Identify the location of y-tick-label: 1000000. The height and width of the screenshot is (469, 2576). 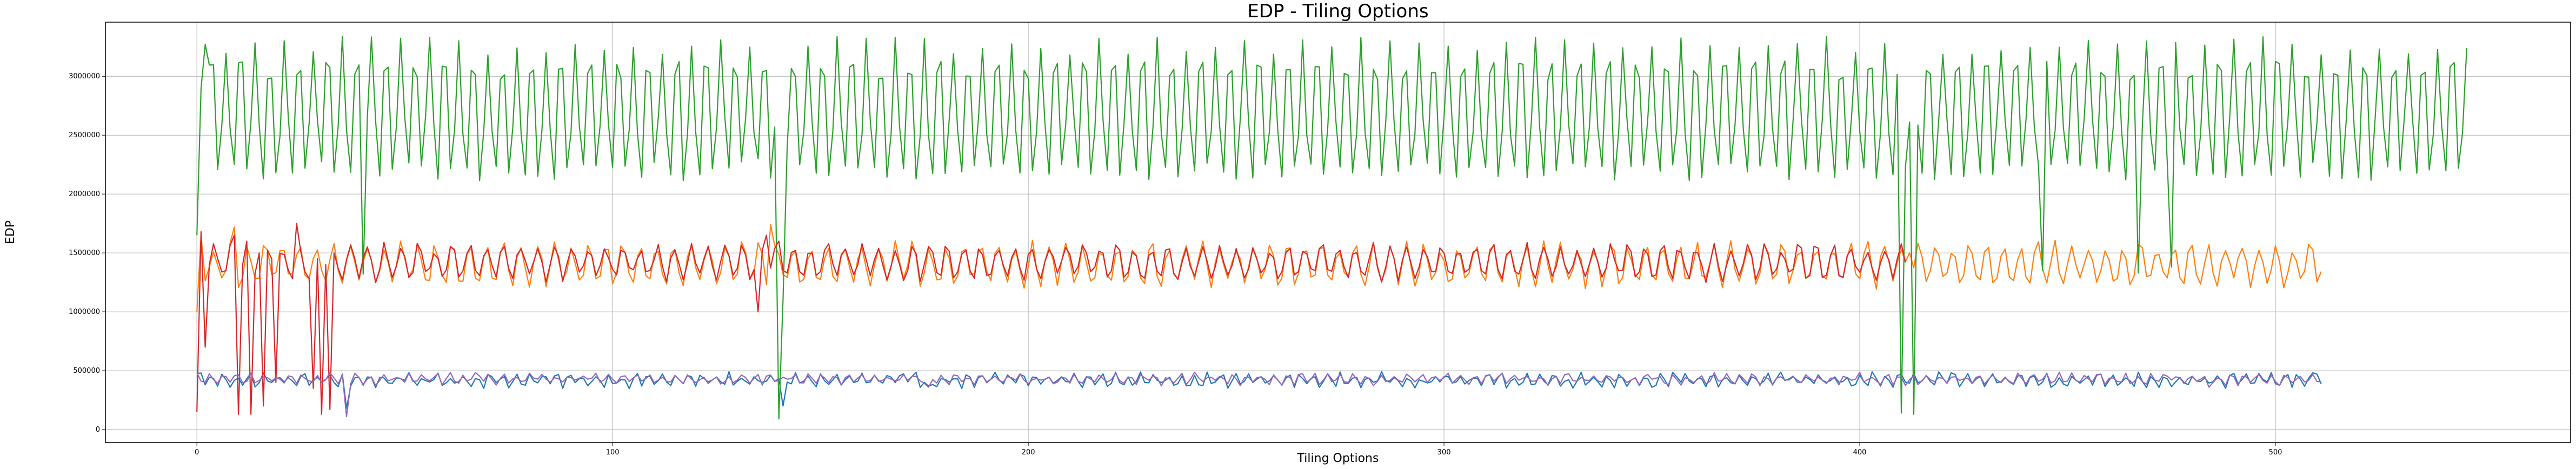
(84, 312).